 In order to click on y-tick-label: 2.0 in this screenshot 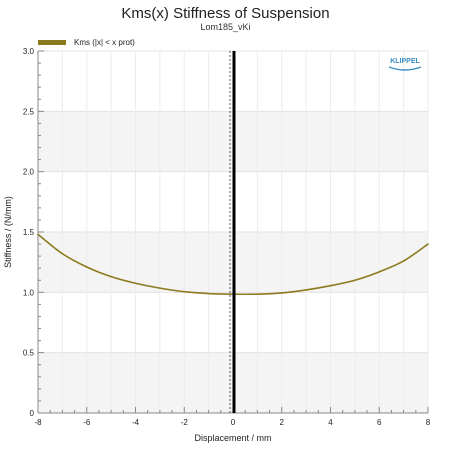, I will do `click(29, 172)`.